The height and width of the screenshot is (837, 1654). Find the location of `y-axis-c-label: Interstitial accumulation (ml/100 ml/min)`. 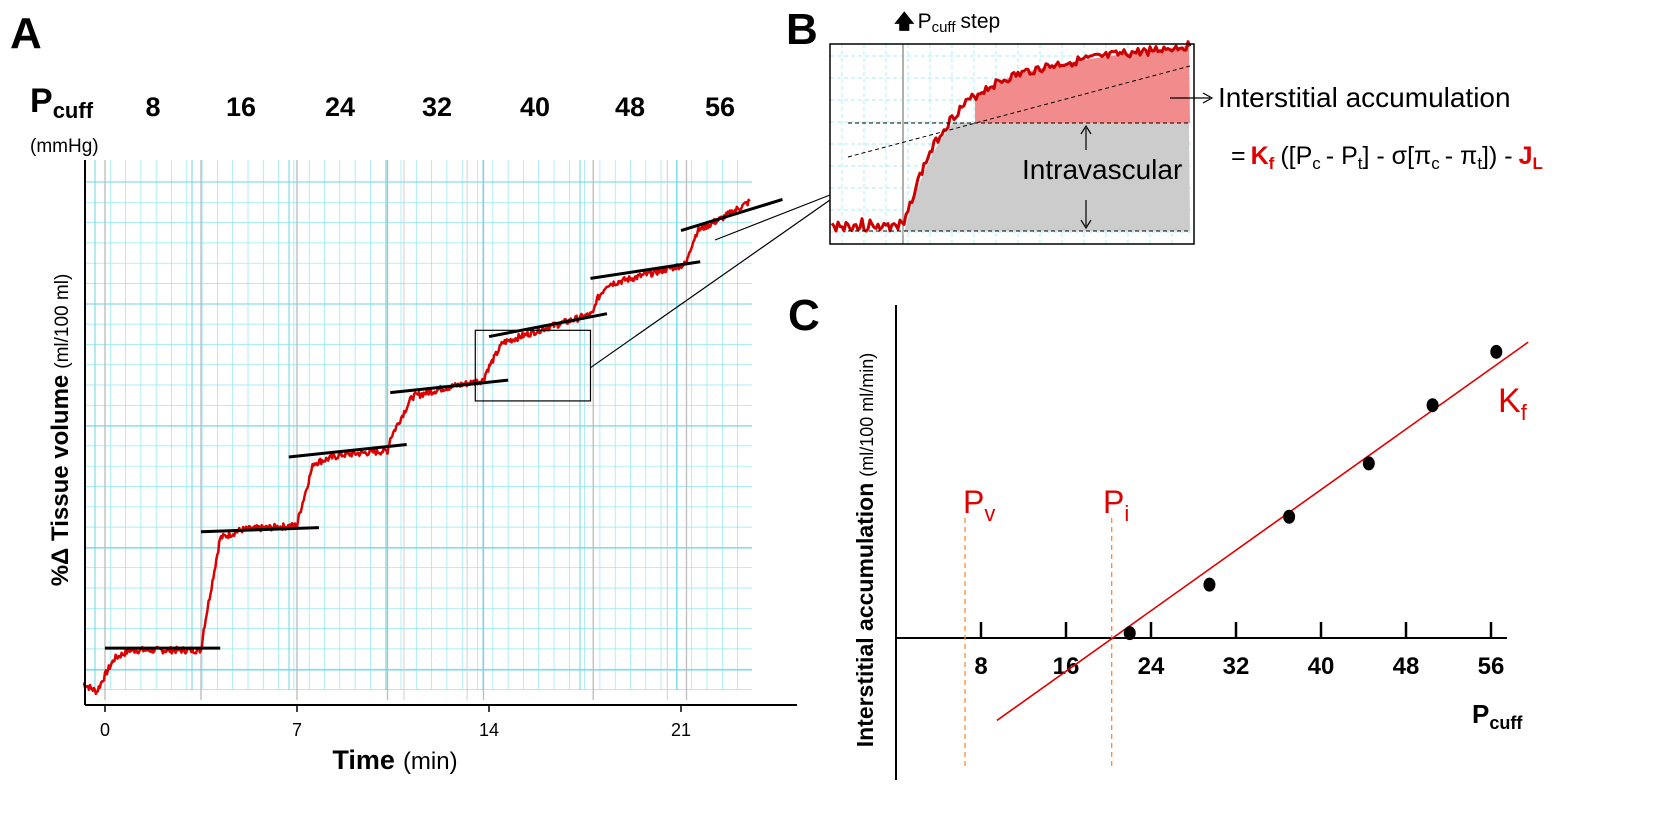

y-axis-c-label: Interstitial accumulation (ml/100 ml/min) is located at coordinates (865, 550).